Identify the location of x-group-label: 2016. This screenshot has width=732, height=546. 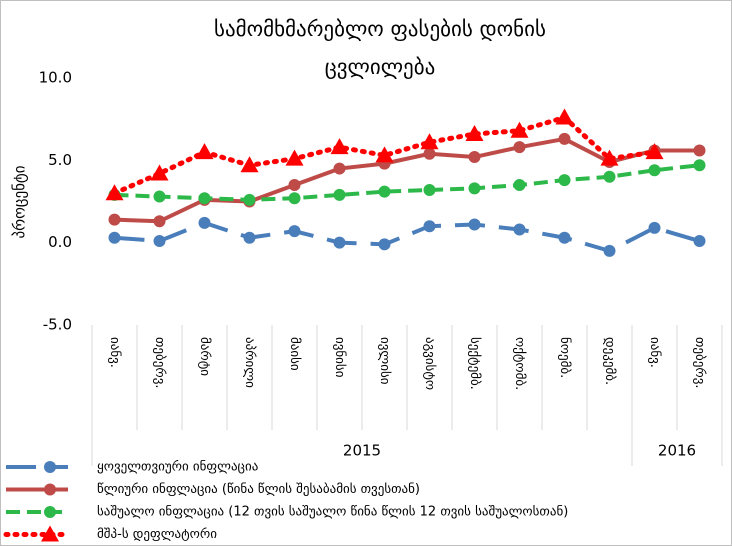
(677, 451).